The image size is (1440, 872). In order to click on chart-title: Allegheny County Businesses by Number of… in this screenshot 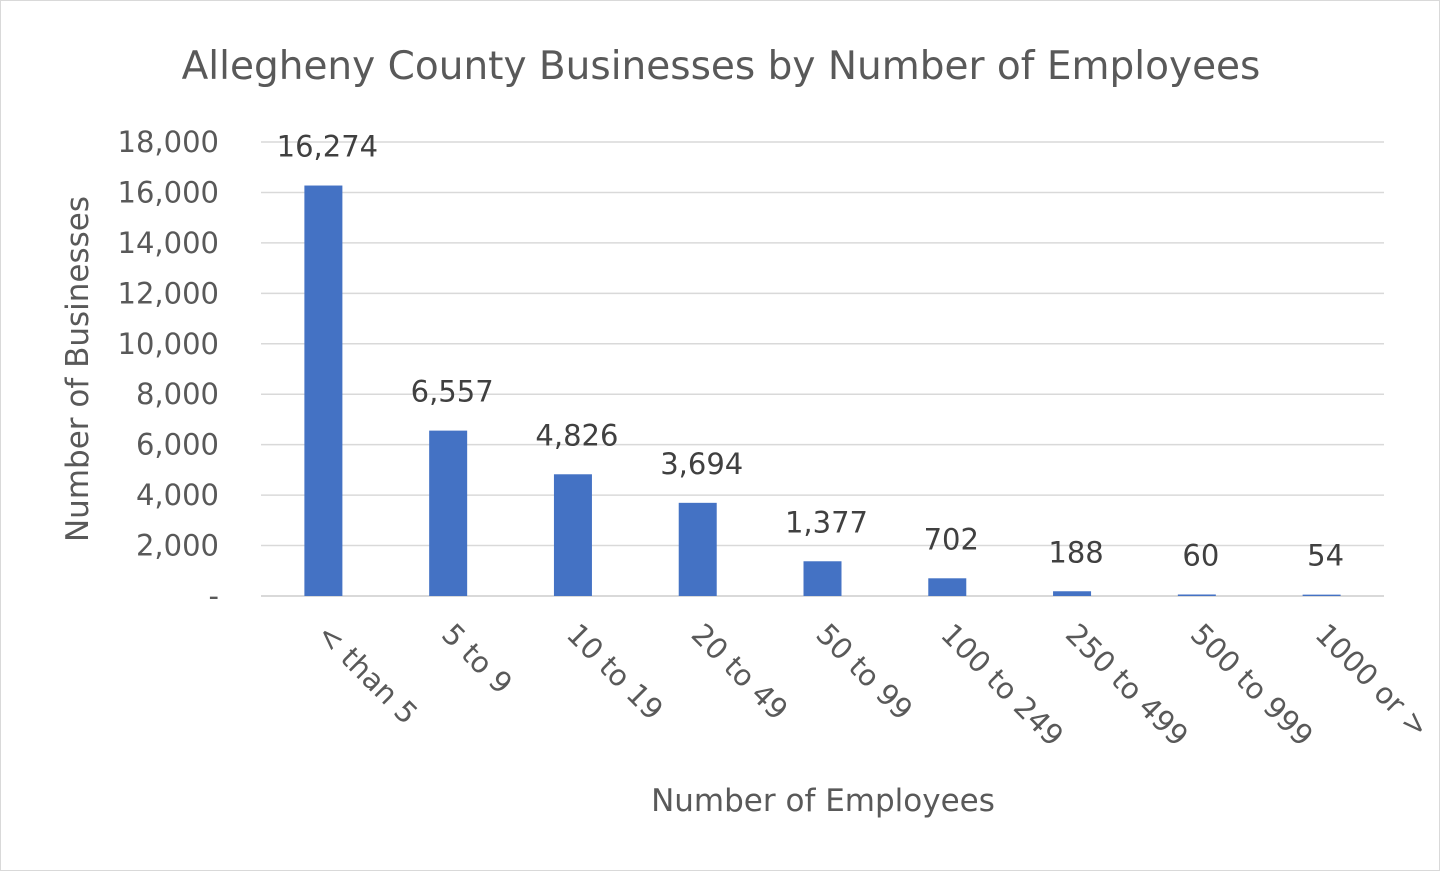, I will do `click(721, 66)`.